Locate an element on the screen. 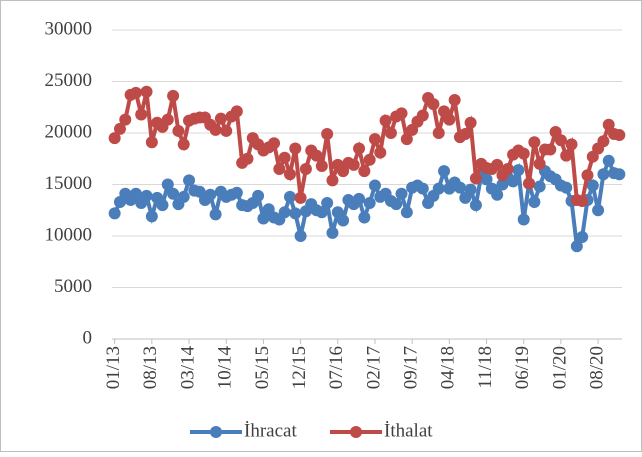  y-tick-label: 20000 is located at coordinates (69, 131).